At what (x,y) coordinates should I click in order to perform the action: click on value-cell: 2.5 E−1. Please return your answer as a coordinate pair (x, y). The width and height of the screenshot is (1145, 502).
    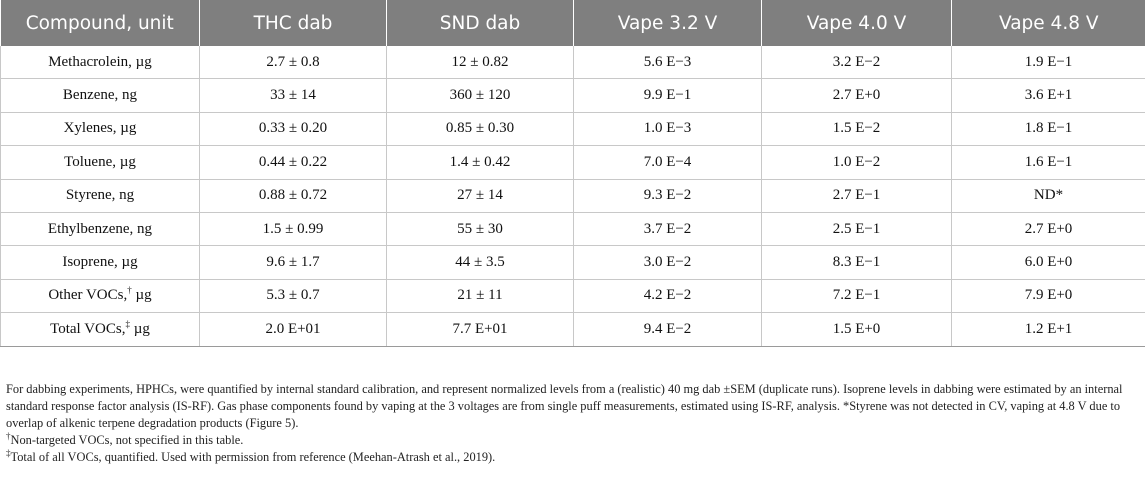
    Looking at the image, I should click on (856, 229).